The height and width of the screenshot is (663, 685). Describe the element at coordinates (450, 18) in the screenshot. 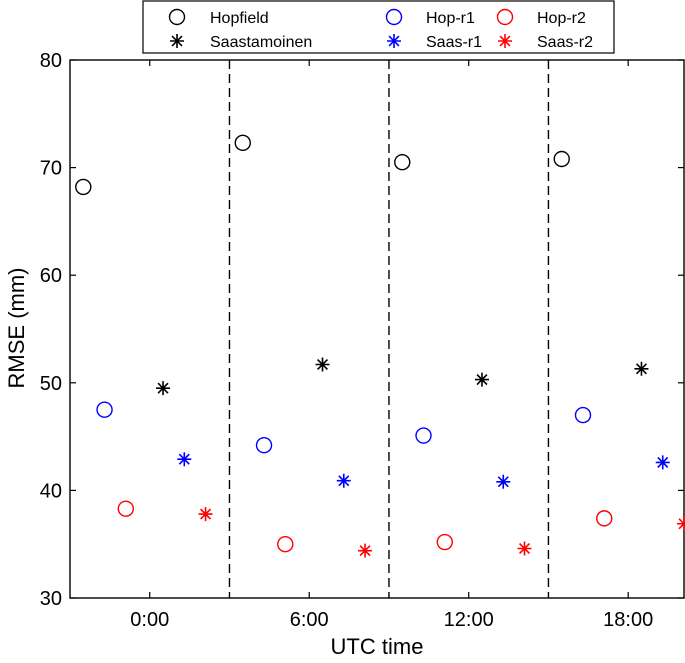

I see `legend-label-hop-r1: Hop-r1` at that location.